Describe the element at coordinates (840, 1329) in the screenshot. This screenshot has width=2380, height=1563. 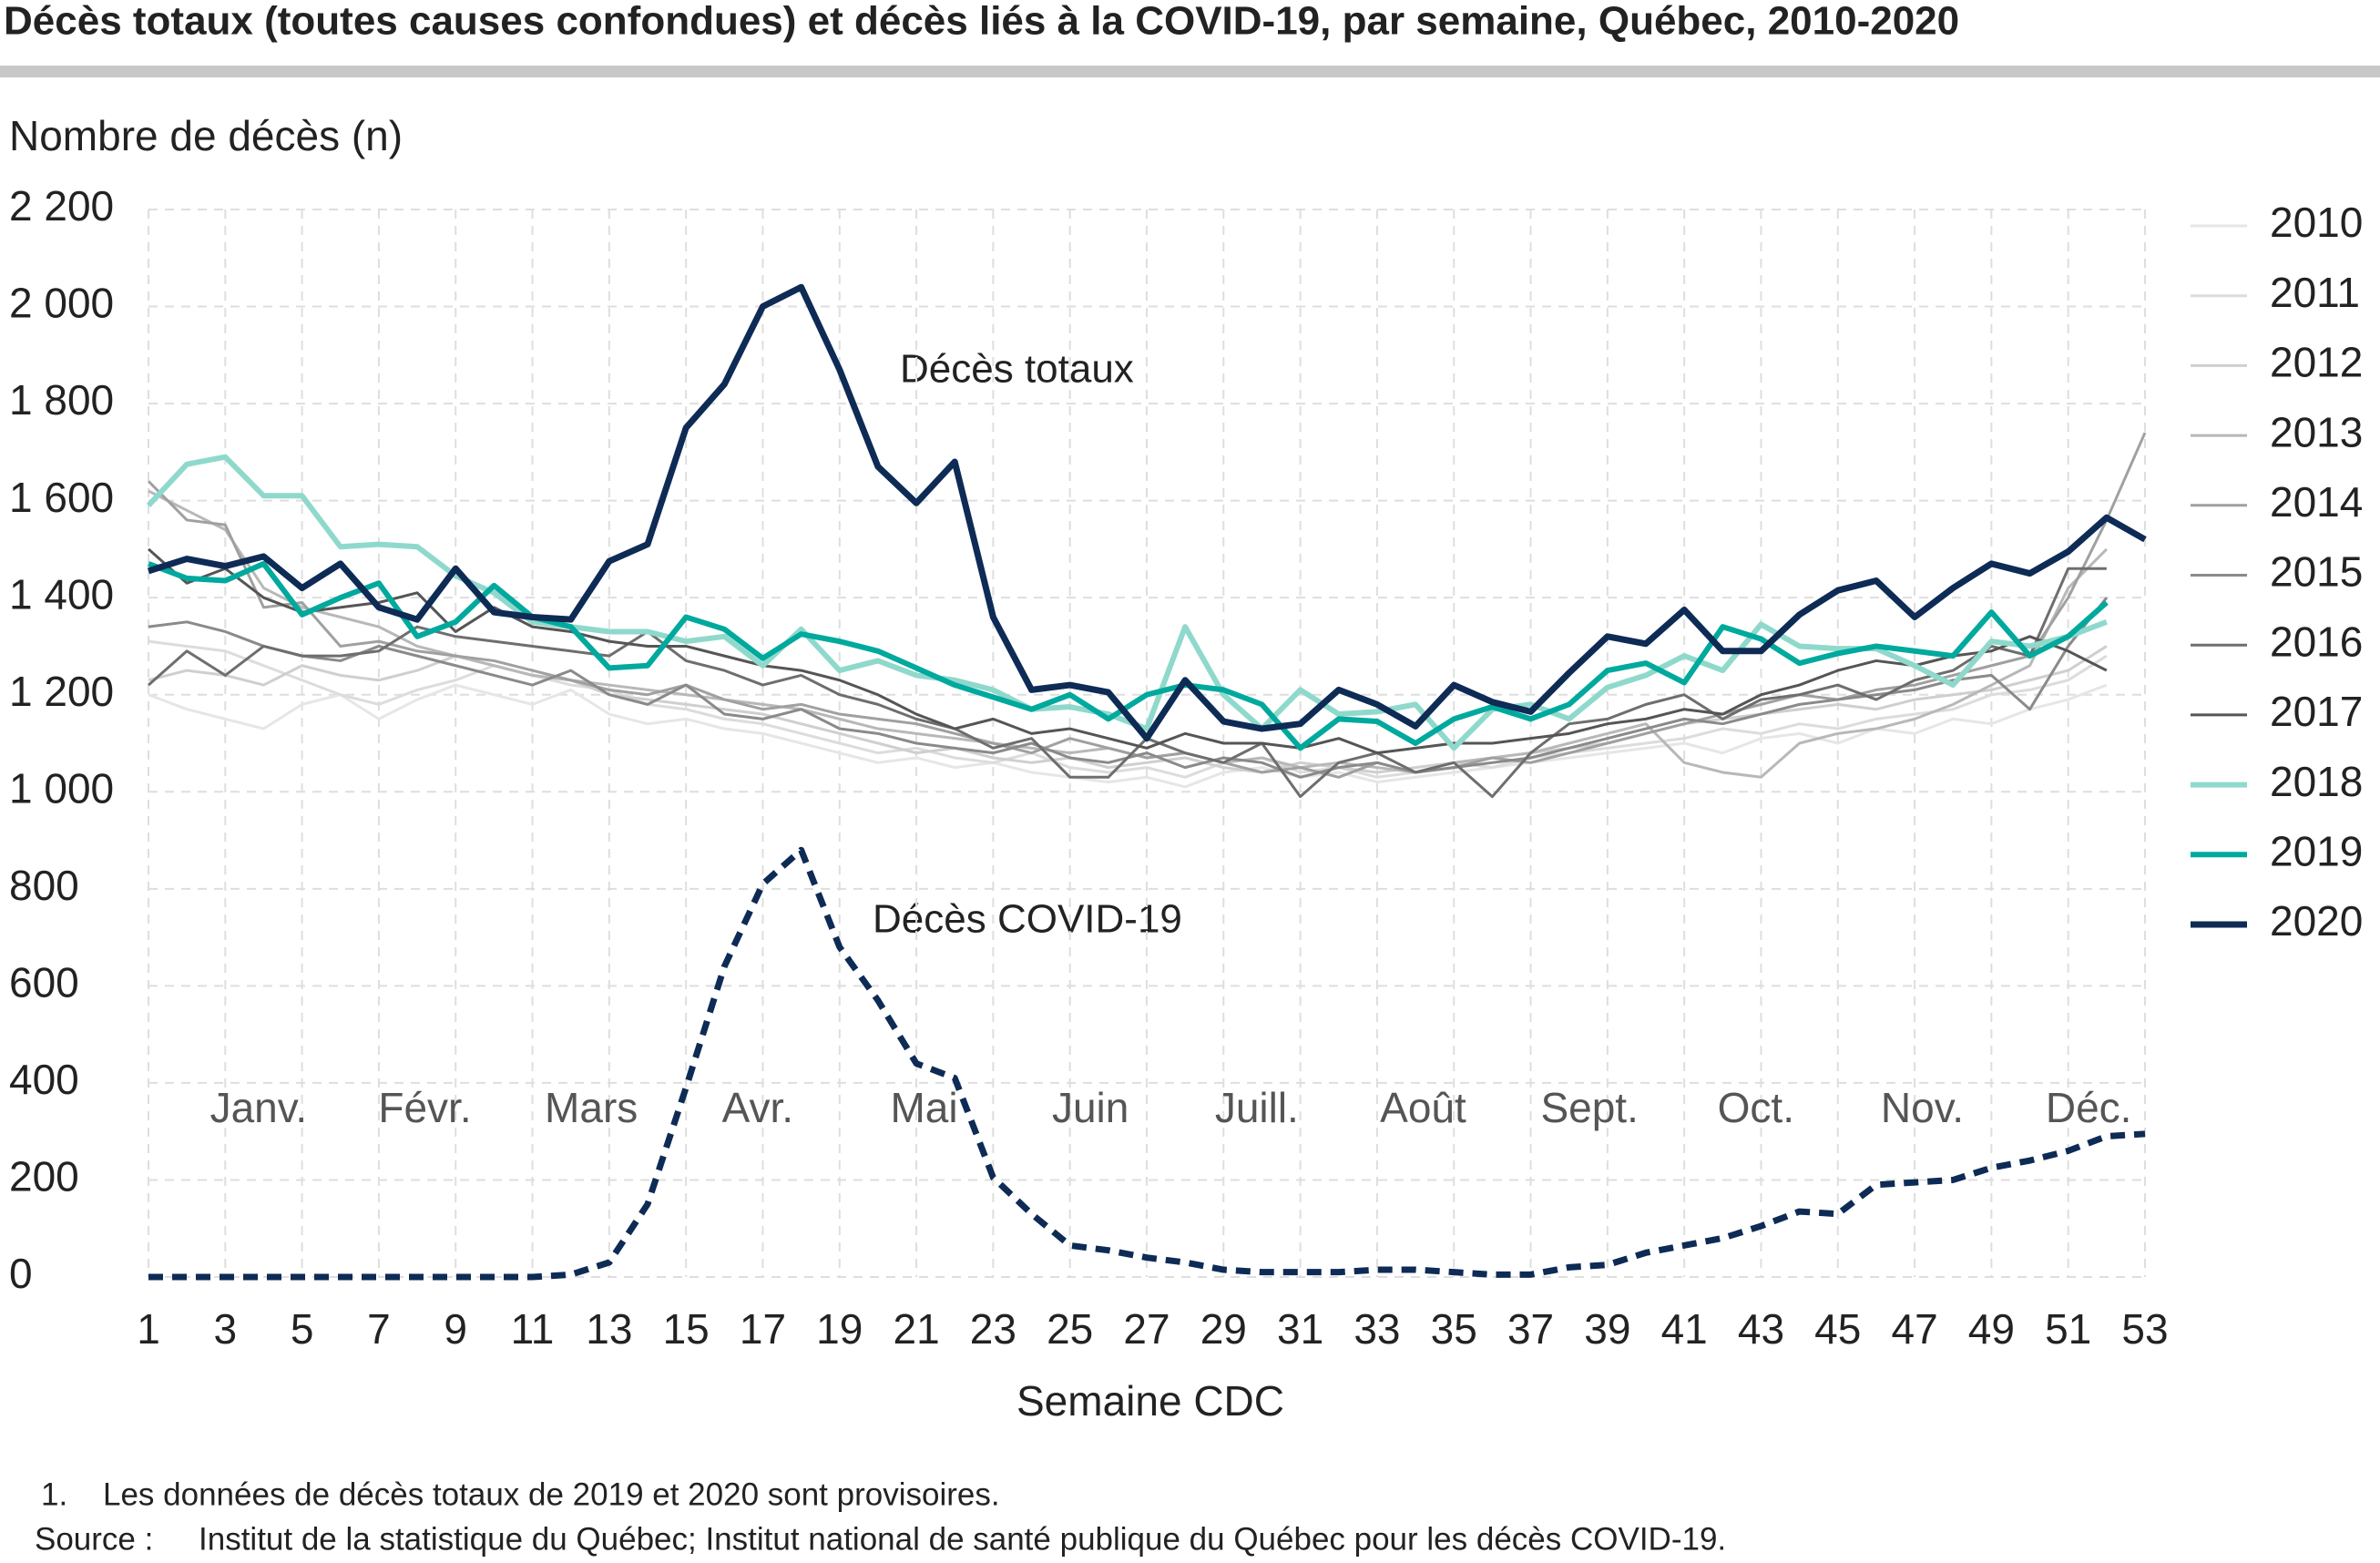
I see `x-tick-label: 19` at that location.